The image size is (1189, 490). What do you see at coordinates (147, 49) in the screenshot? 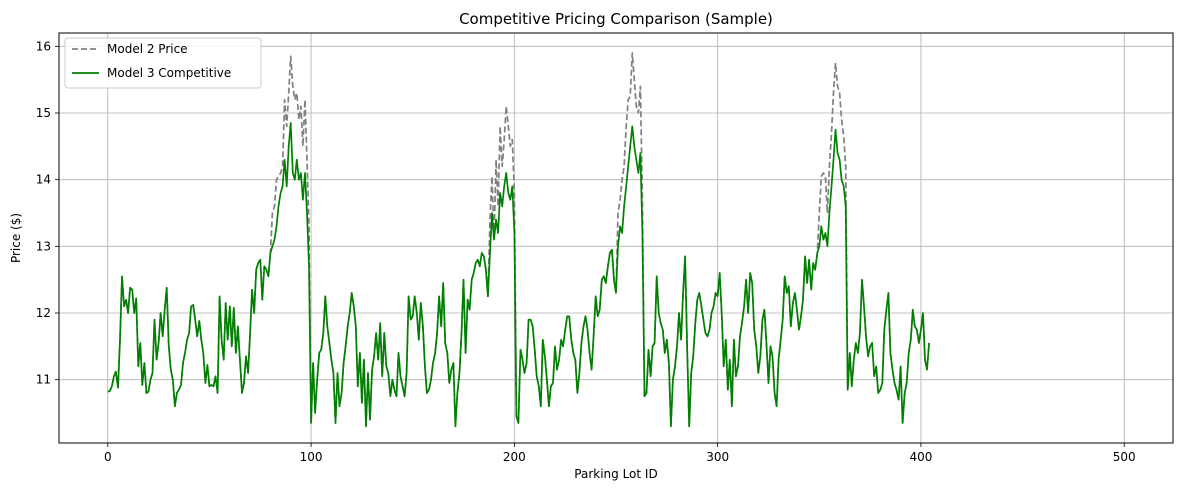
I see `legend-label-model-2: Model 2 Price` at bounding box center [147, 49].